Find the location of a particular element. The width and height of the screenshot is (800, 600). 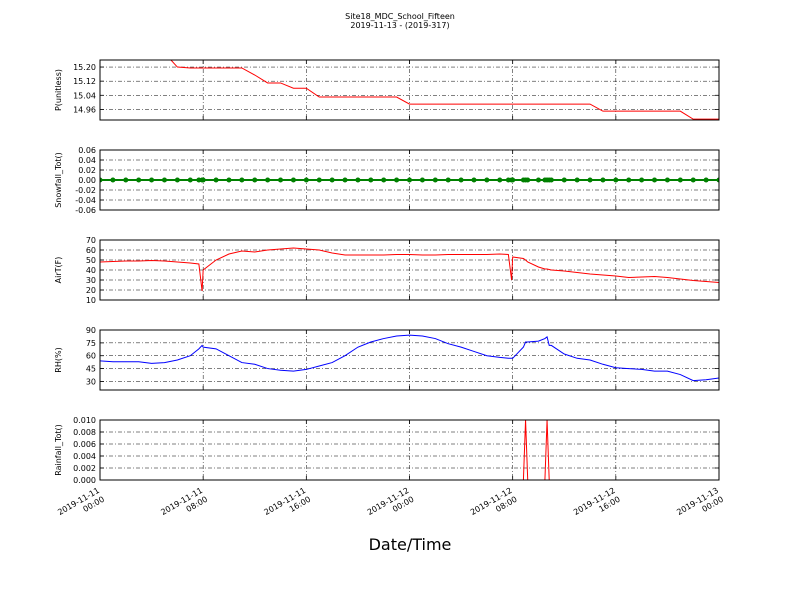

y-axis-label: Rainfall_Tot() is located at coordinates (58, 450).